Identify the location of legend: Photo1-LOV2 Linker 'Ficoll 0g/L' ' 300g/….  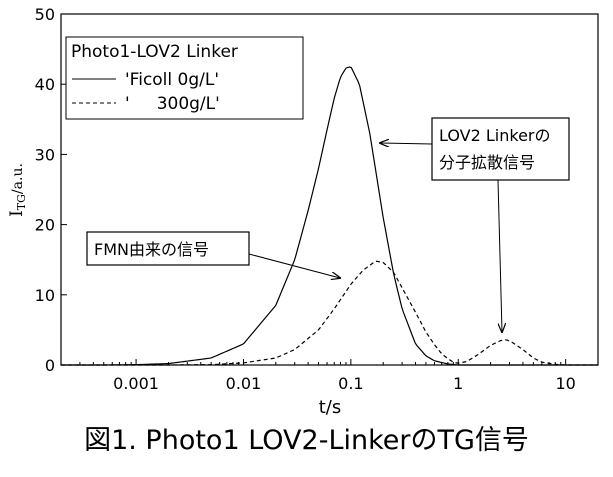
(184, 78).